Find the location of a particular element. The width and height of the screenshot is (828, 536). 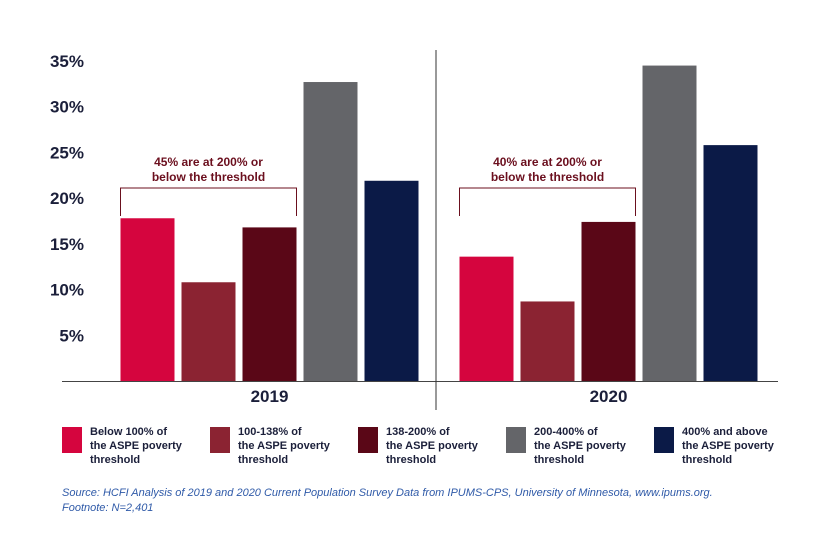

legend-item: 400% and above the ASPE poverty threshold is located at coordinates (714, 446).